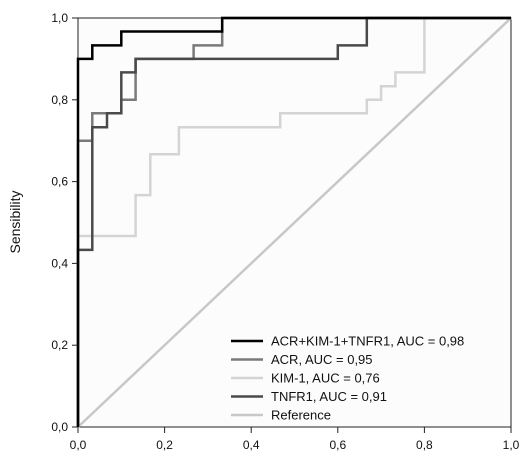 The height and width of the screenshot is (472, 522). What do you see at coordinates (59, 345) in the screenshot?
I see `y-tick-label: 0,2` at bounding box center [59, 345].